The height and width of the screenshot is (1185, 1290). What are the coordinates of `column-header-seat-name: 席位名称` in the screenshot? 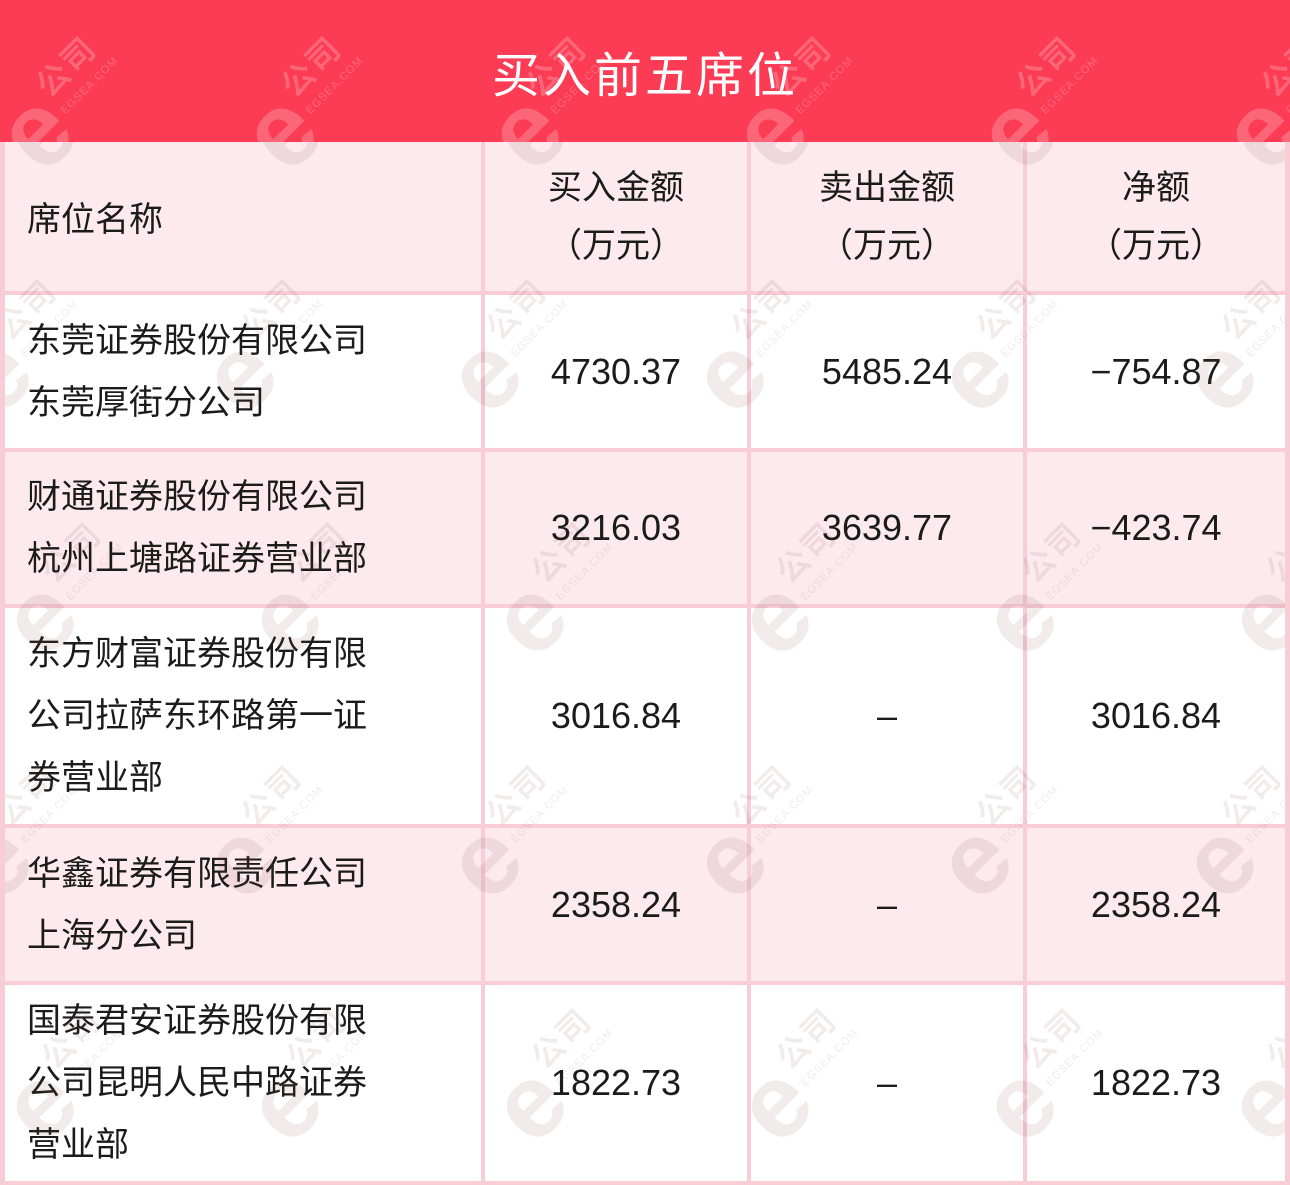 It's located at (245, 218).